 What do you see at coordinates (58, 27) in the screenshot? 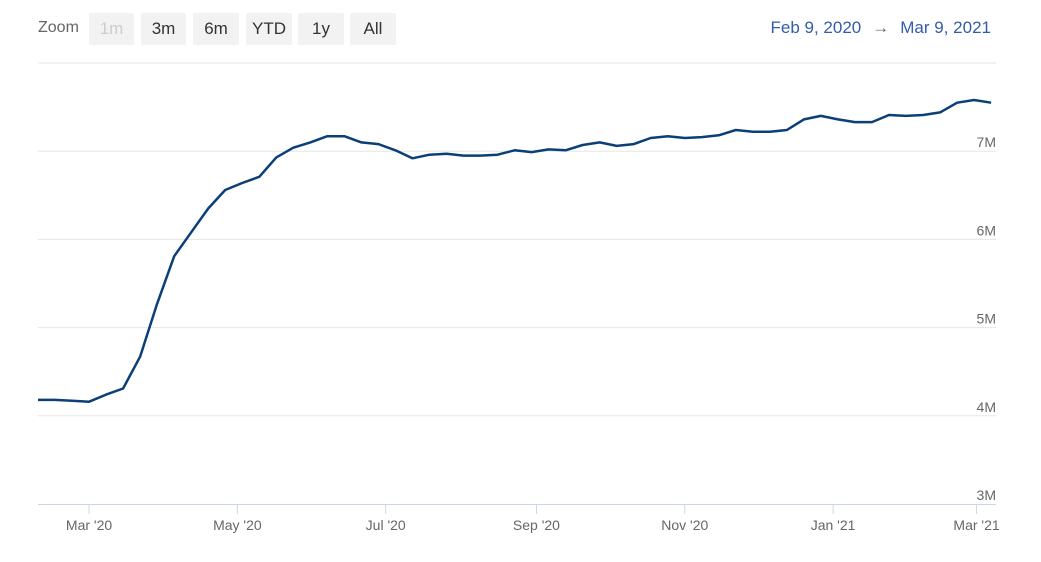
I see `zoom-label: Zoom` at bounding box center [58, 27].